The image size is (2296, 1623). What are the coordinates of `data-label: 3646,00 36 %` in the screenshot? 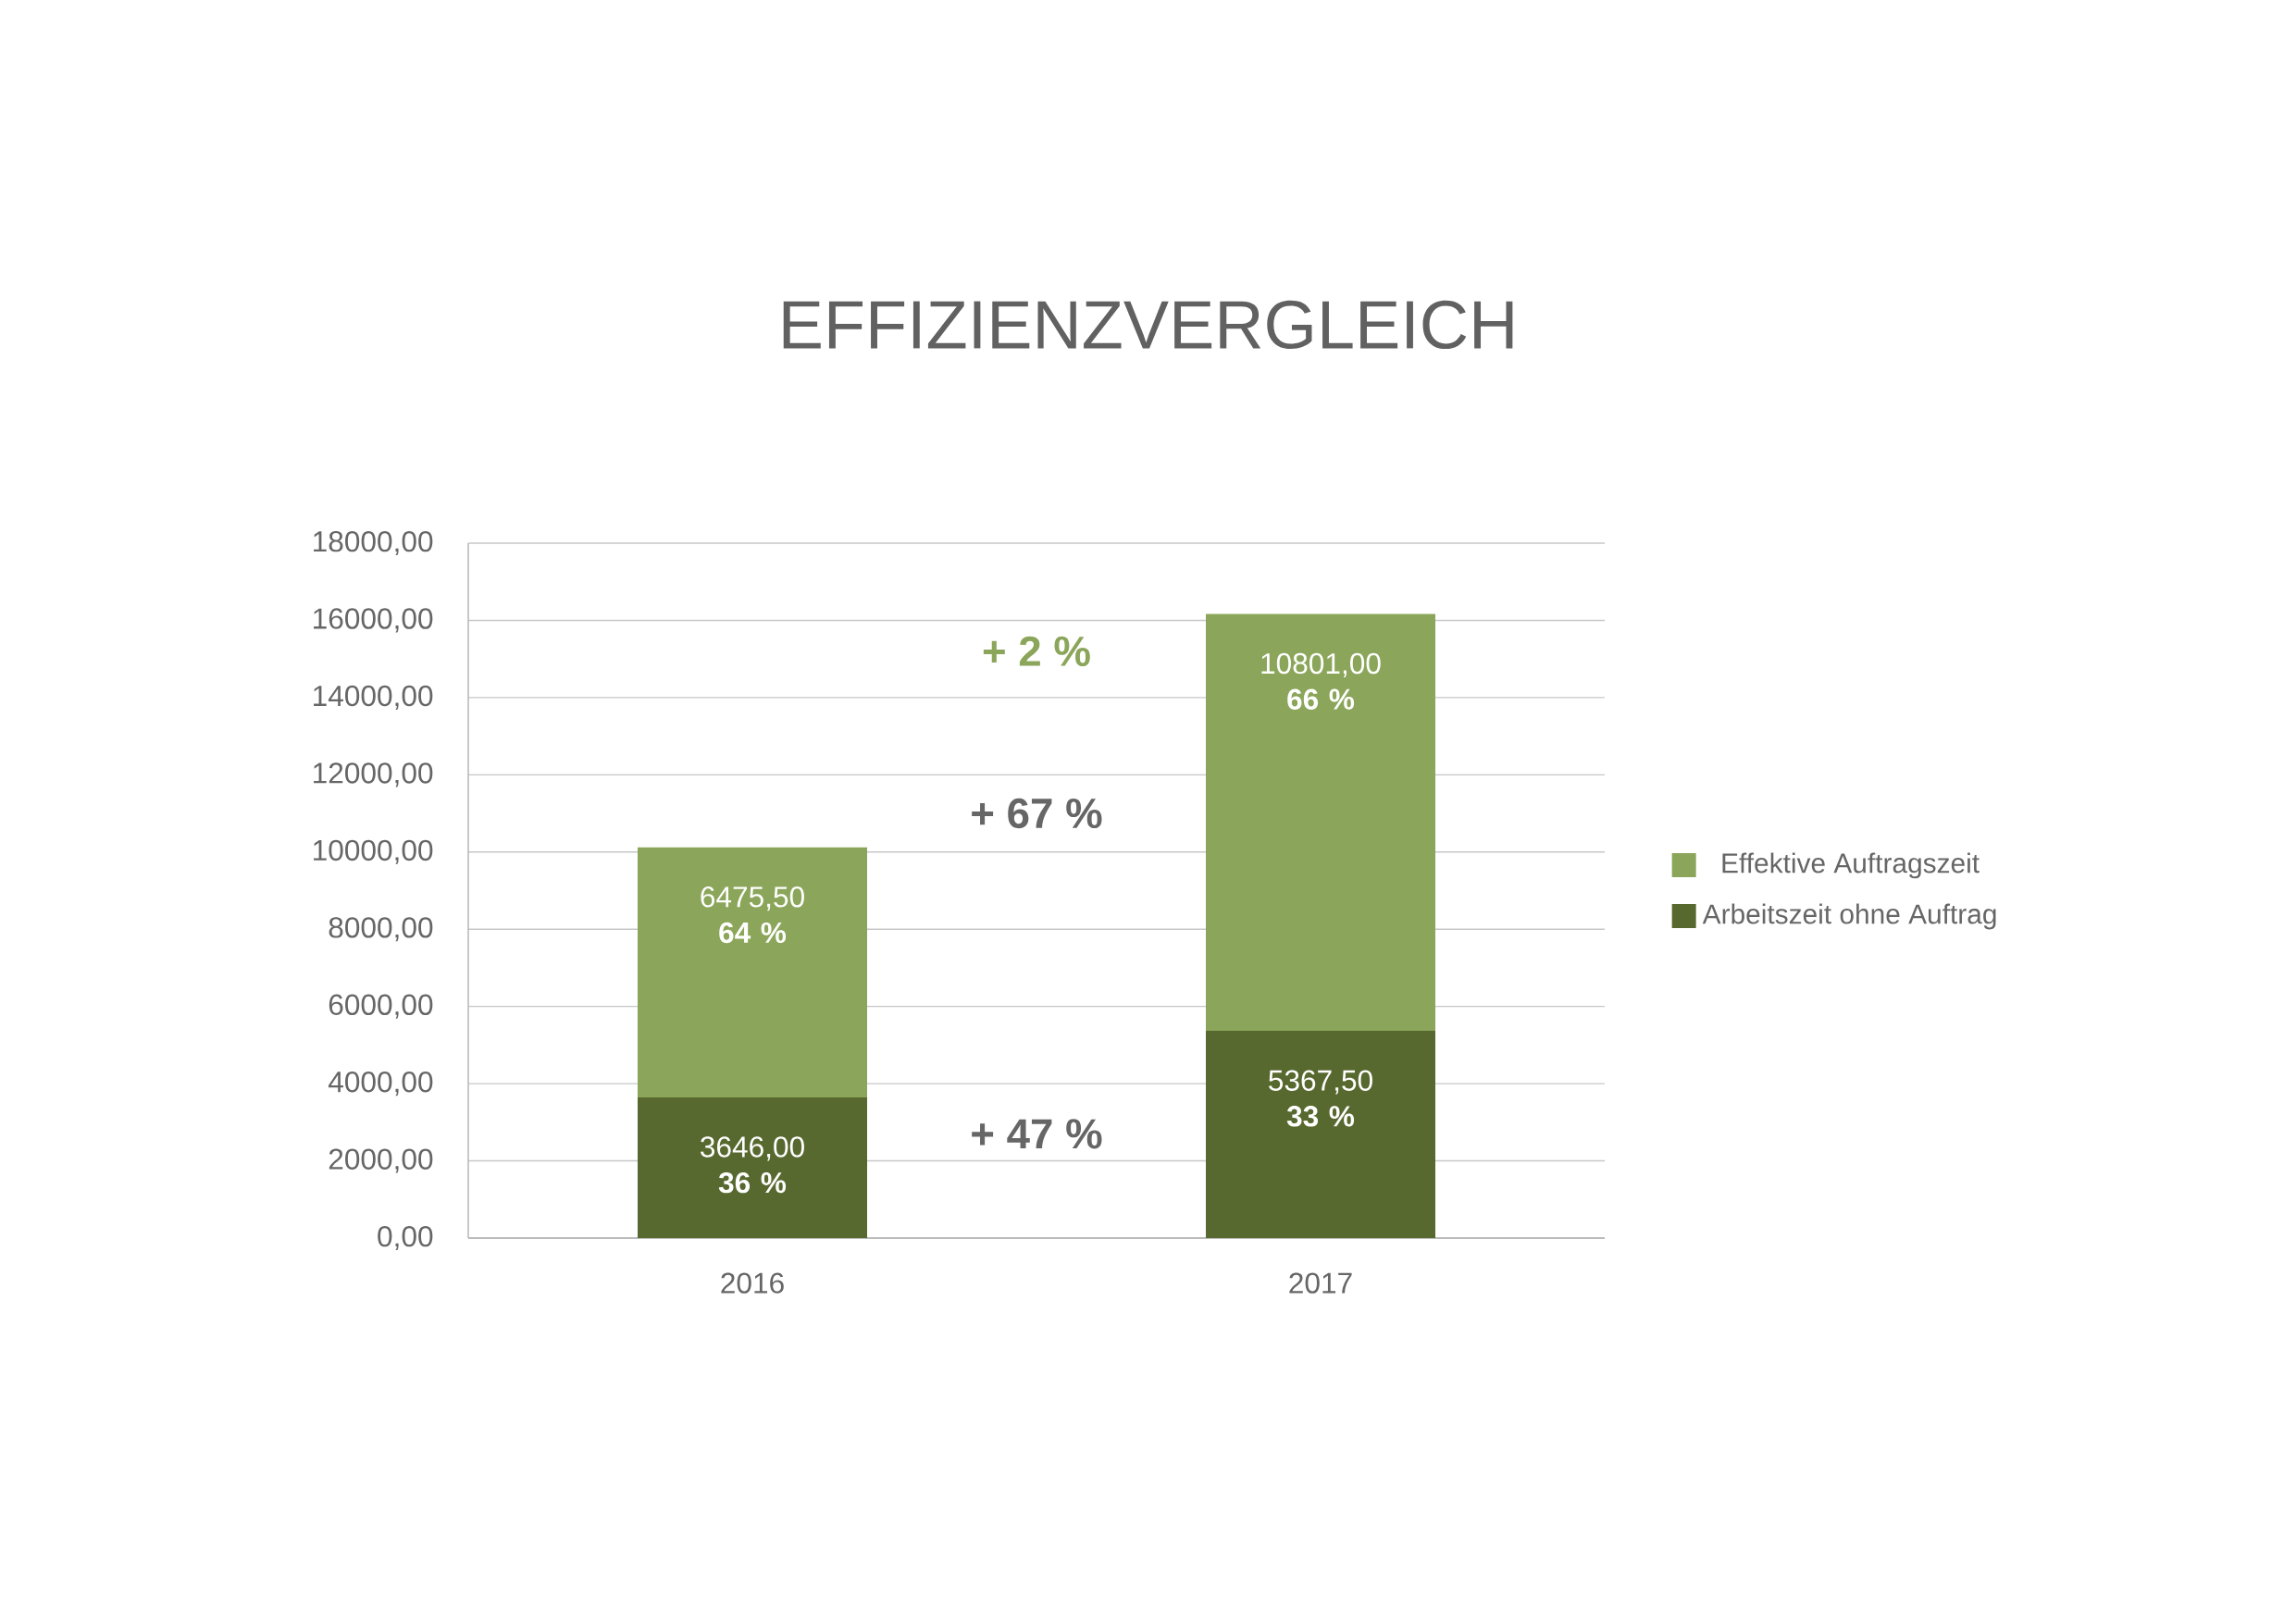 It's located at (753, 1165).